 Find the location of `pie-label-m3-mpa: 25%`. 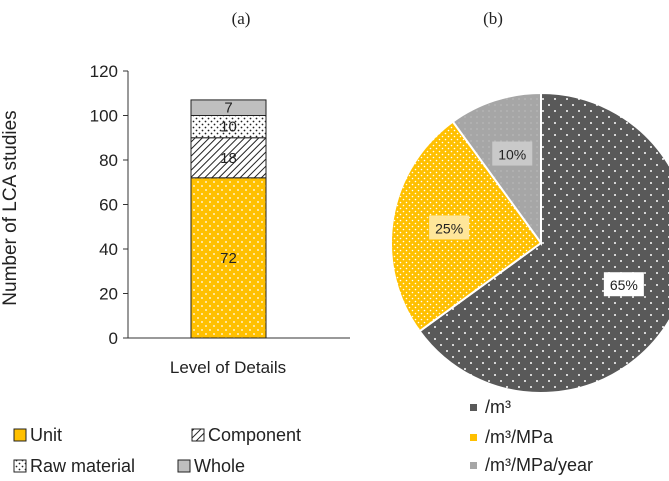

pie-label-m3-mpa: 25% is located at coordinates (449, 228).